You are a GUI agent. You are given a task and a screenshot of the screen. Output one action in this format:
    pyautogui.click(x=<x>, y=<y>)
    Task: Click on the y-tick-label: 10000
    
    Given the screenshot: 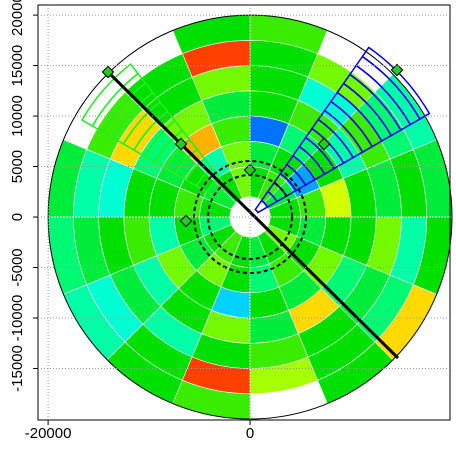 What is the action you would take?
    pyautogui.click(x=17, y=116)
    